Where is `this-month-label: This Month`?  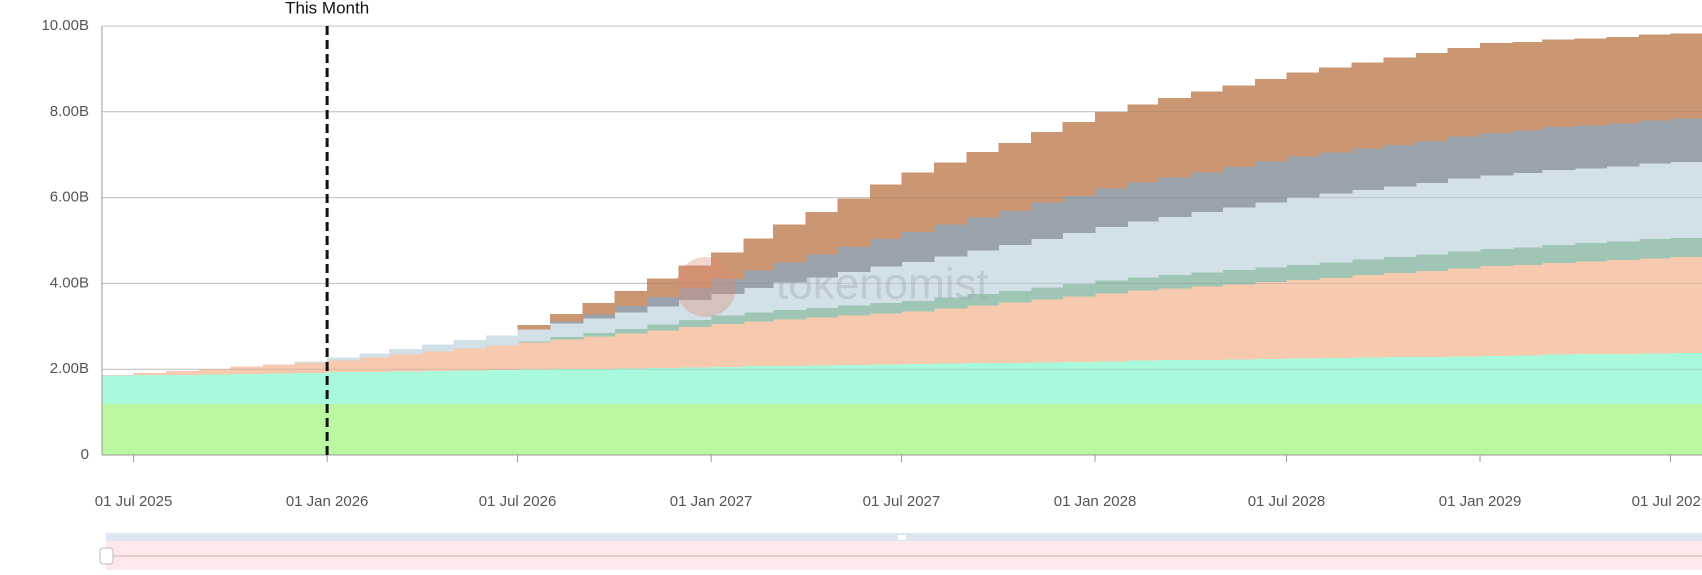
this-month-label: This Month is located at coordinates (327, 8).